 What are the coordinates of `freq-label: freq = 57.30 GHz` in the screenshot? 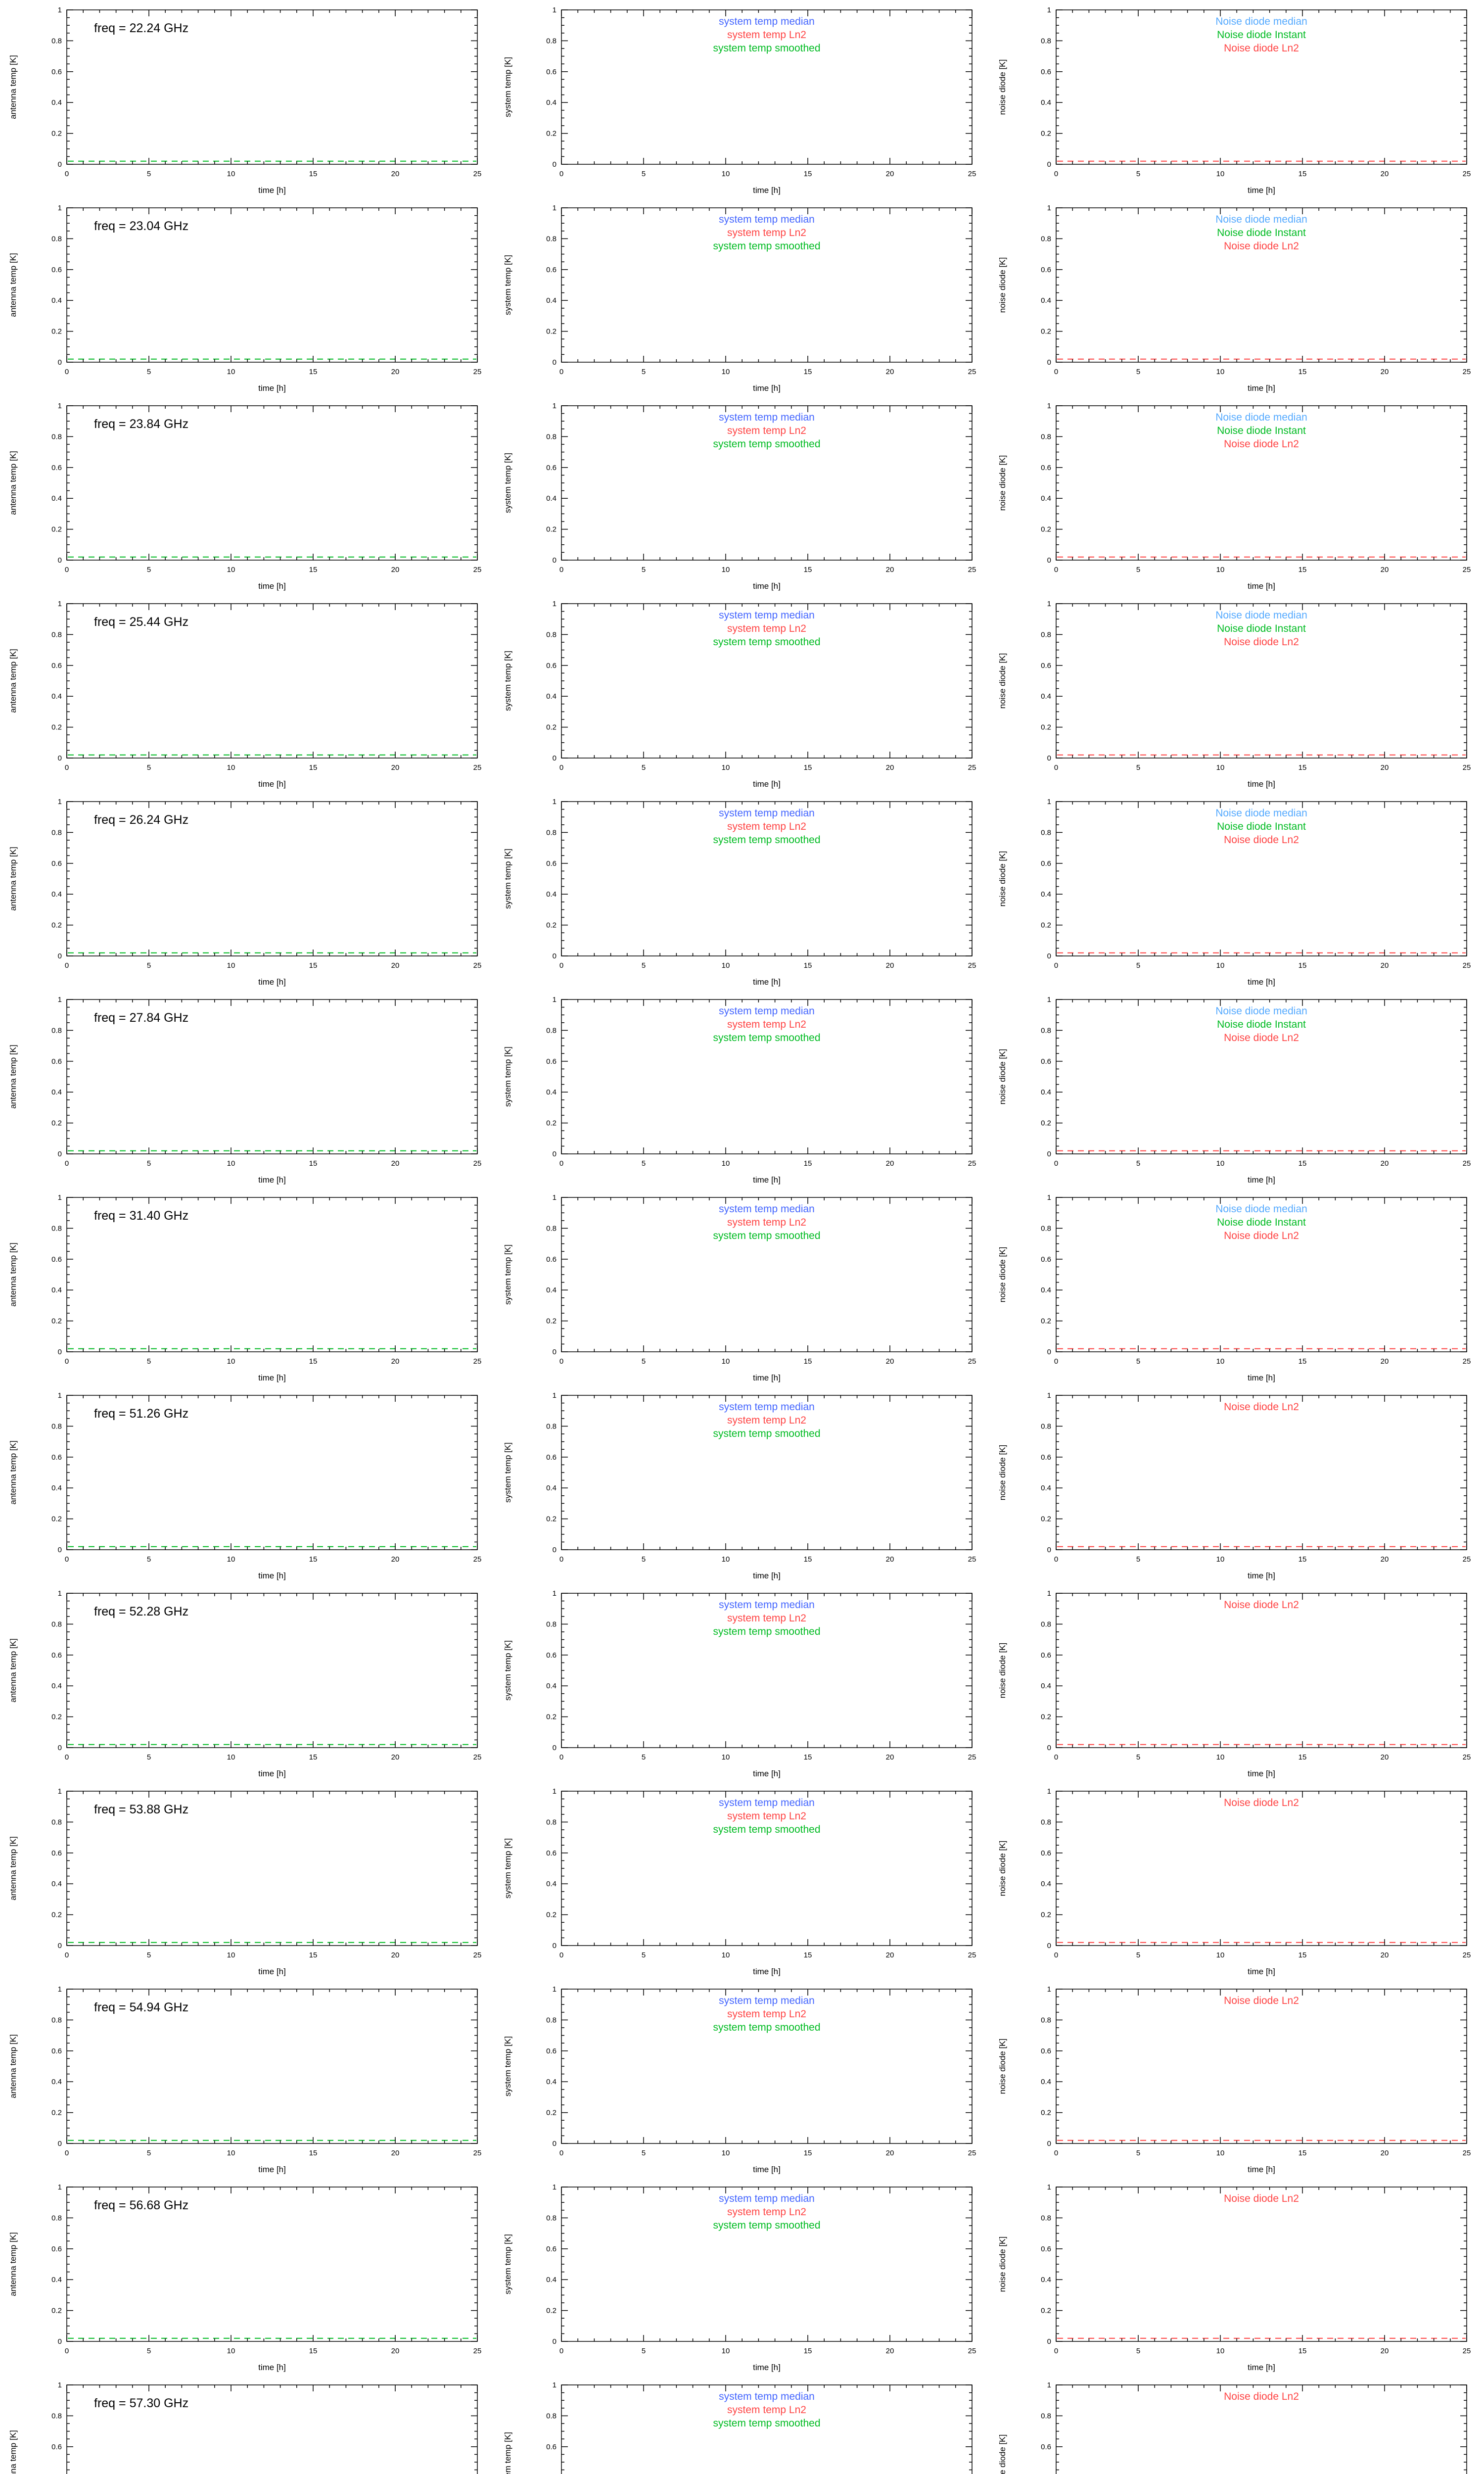 It's located at (141, 2403).